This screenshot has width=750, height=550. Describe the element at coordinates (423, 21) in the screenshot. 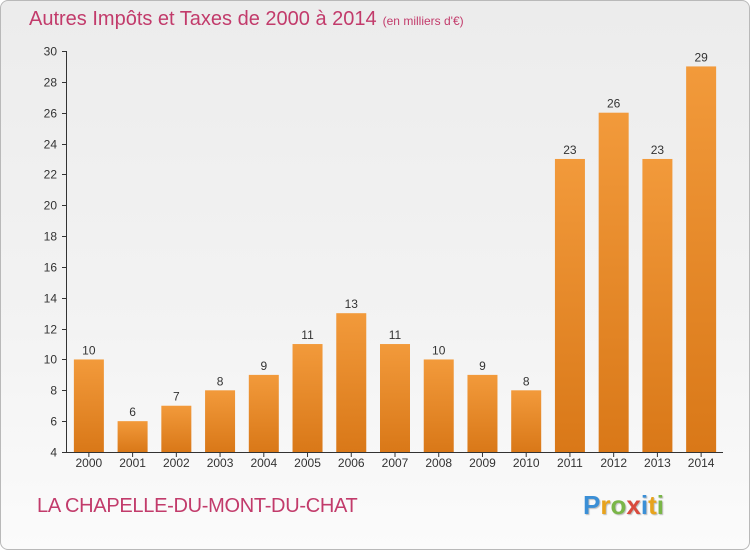

I see `chart-unit: (en milliers d'€)` at that location.